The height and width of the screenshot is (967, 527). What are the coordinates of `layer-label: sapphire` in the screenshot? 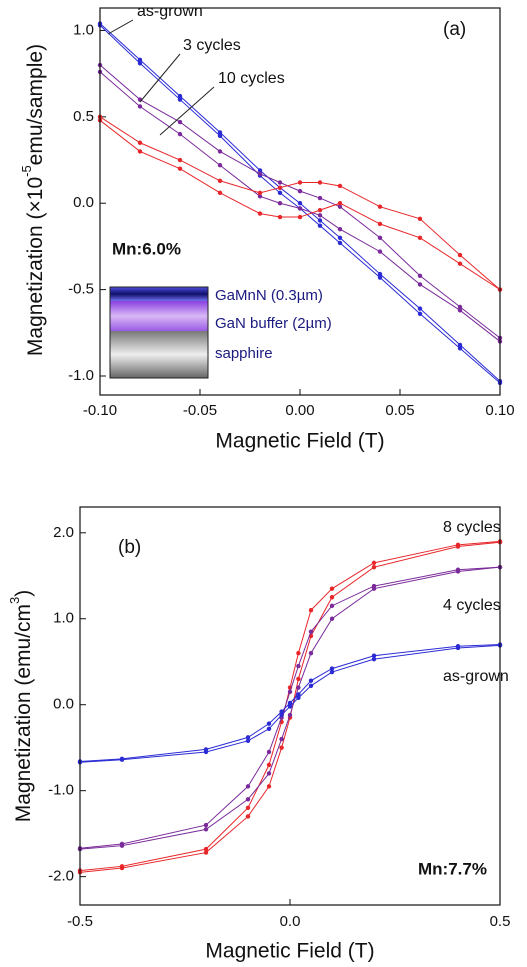 It's located at (244, 353).